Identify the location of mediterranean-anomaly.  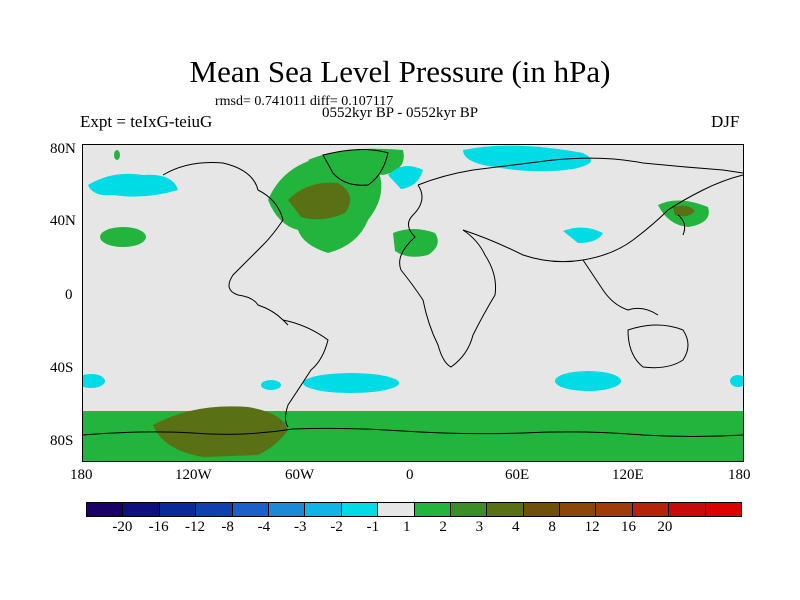
(415, 243).